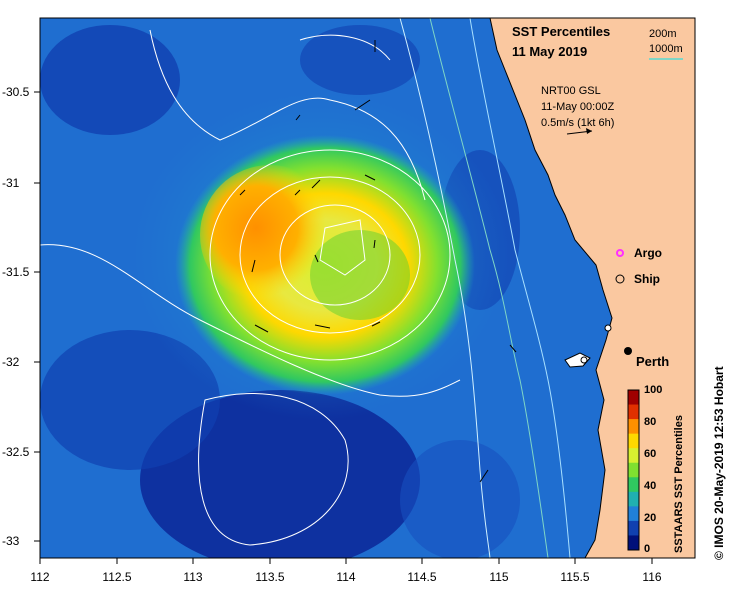  Describe the element at coordinates (666, 59) in the screenshot. I see `depth-line-swatch` at that location.